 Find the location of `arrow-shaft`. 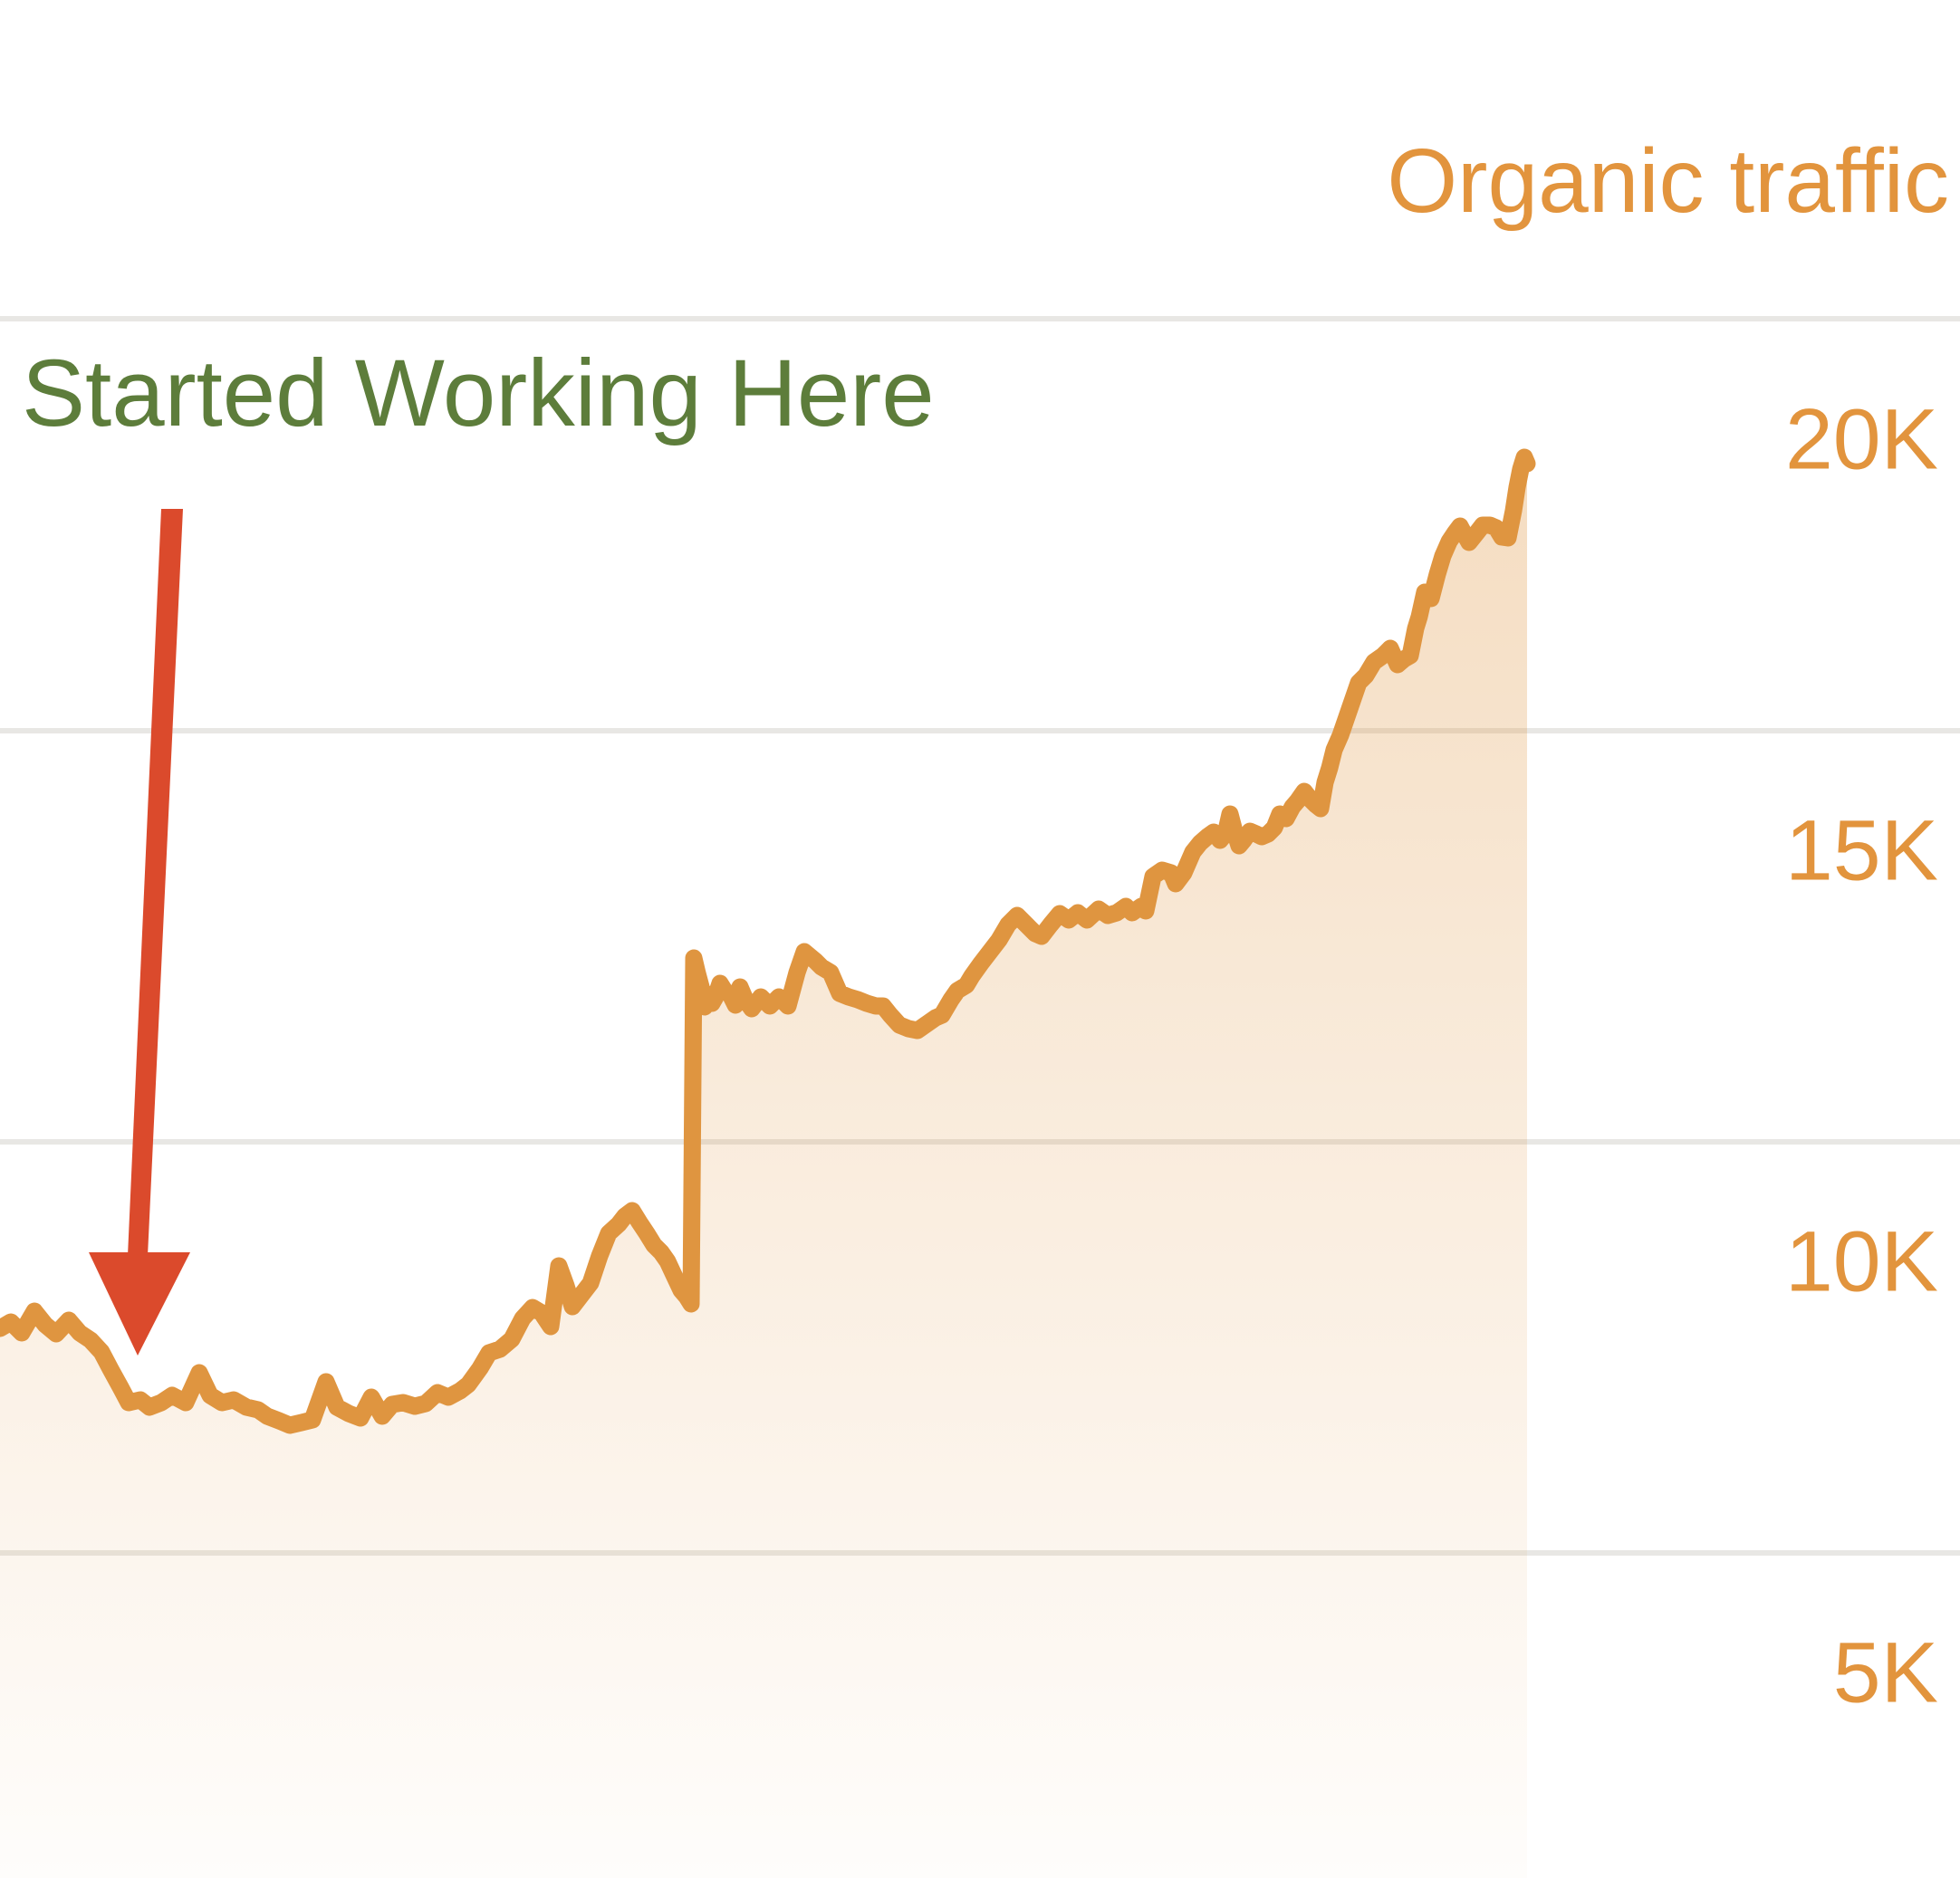

arrow-shaft is located at coordinates (155, 883).